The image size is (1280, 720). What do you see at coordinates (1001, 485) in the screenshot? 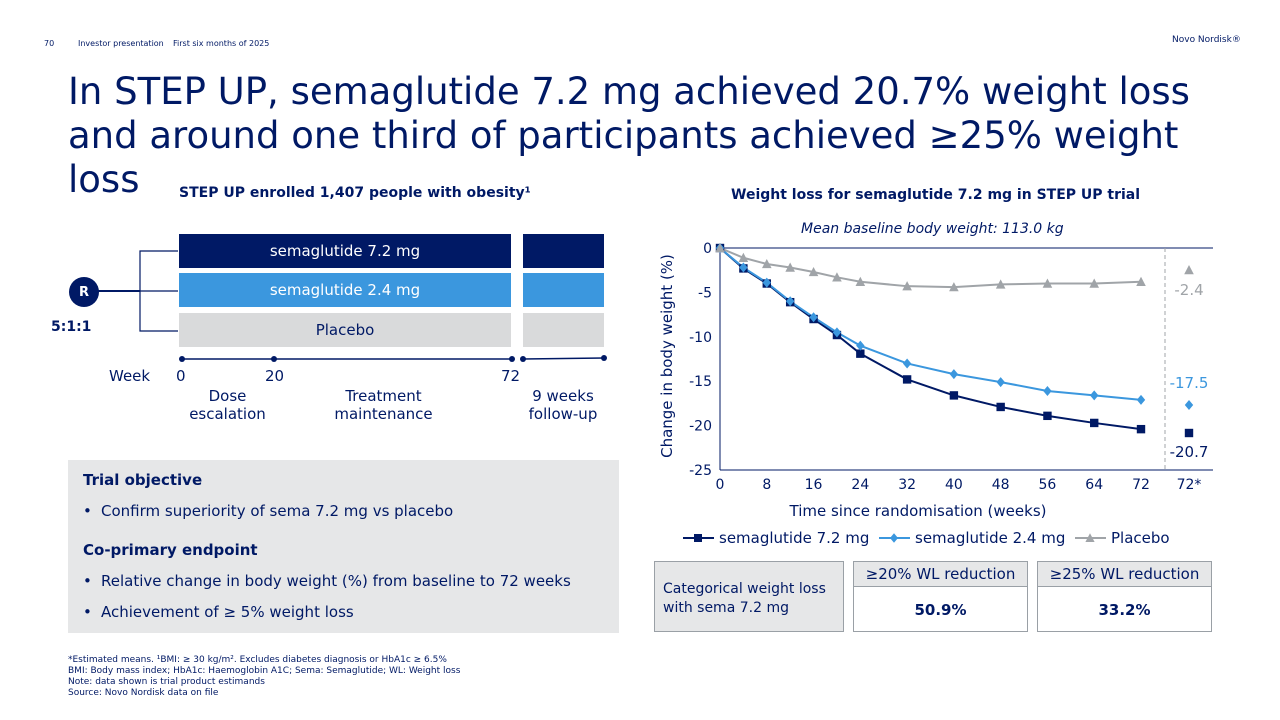
I see `x-tick-label: 48` at bounding box center [1001, 485].